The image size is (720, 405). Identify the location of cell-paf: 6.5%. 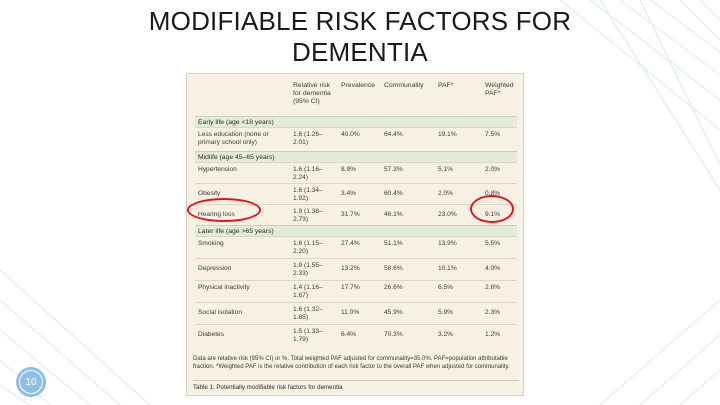
(446, 287).